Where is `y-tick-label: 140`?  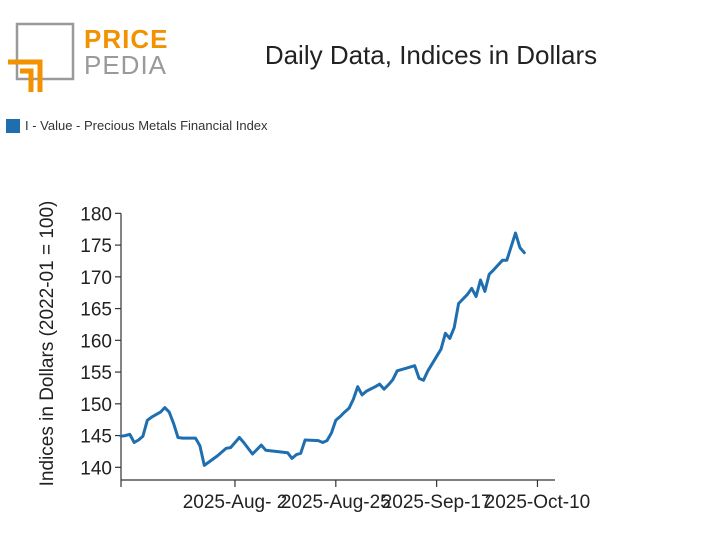 y-tick-label: 140 is located at coordinates (96, 468).